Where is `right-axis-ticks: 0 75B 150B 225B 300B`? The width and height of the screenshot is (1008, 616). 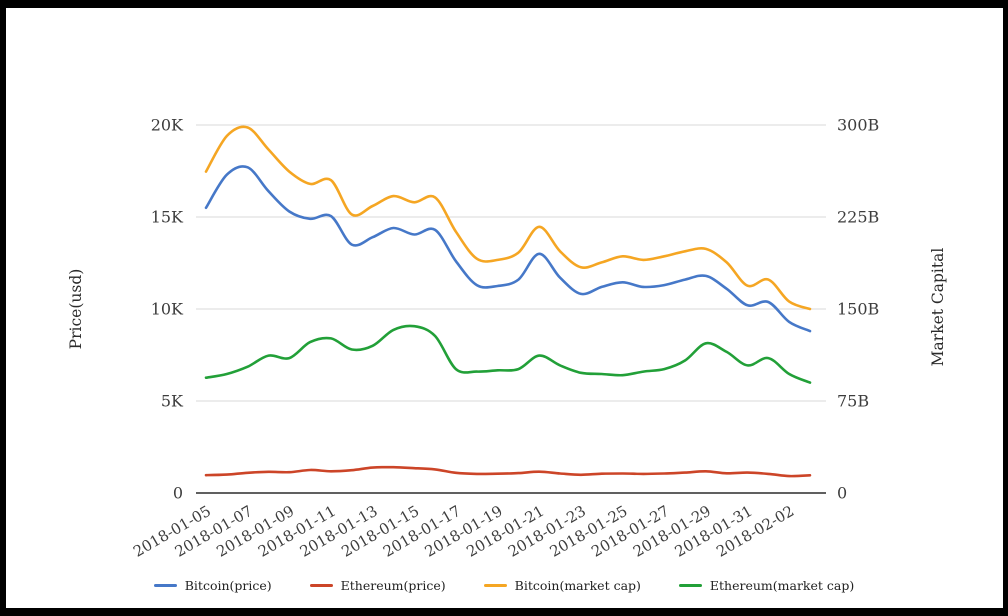 right-axis-ticks: 0 75B 150B 225B 300B is located at coordinates (858, 309).